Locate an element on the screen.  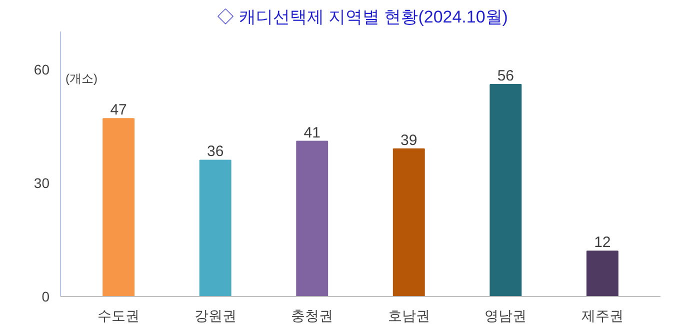
data-label: 41 is located at coordinates (312, 133).